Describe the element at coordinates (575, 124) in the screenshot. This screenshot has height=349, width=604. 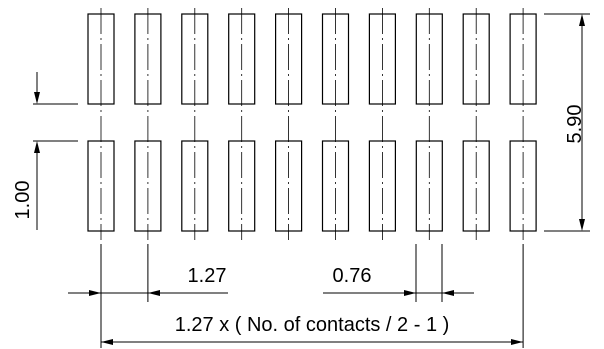
I see `overall-height-label: 5.90` at that location.